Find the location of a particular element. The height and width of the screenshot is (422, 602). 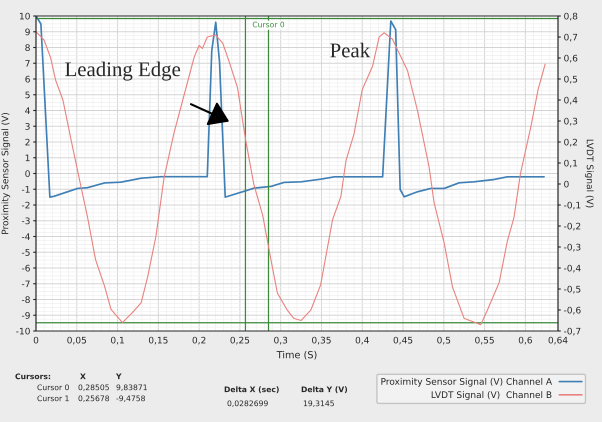

legend-label: Proximity Sensor Signal (V) Channel A is located at coordinates (466, 382).